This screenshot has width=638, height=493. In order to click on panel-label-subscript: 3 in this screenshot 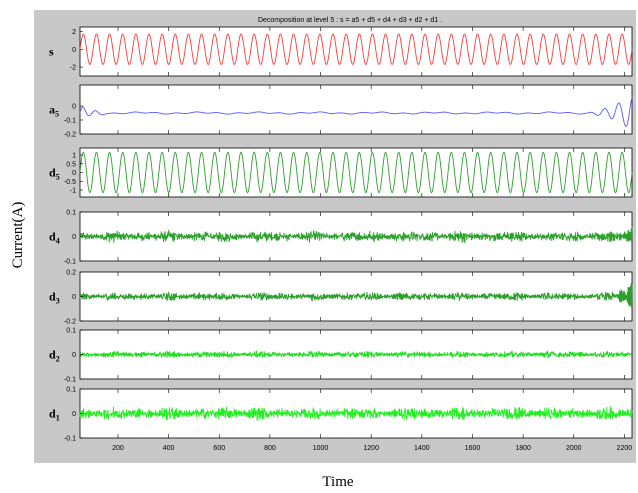, I will do `click(58, 301)`.